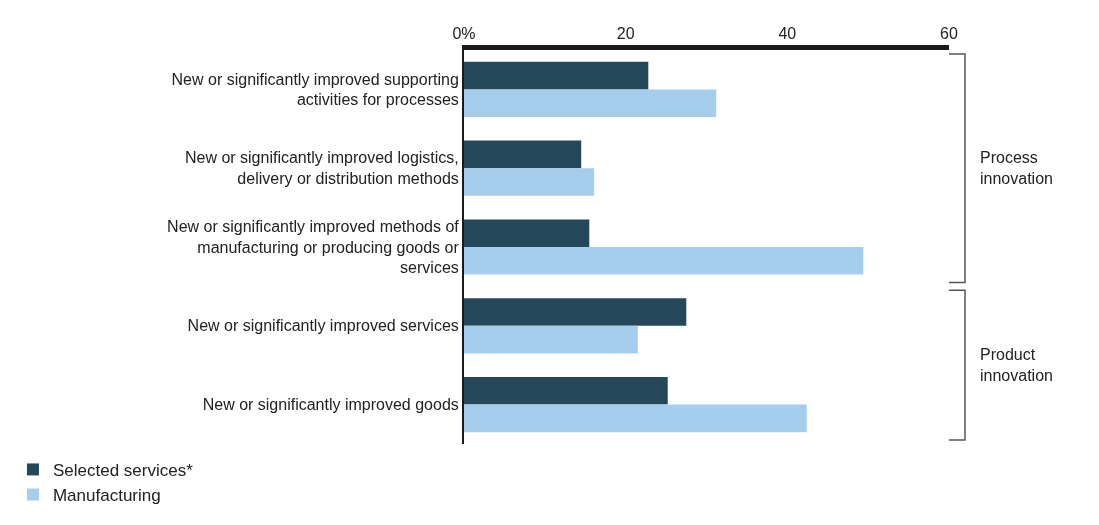 The height and width of the screenshot is (525, 1099). Describe the element at coordinates (323, 326) in the screenshot. I see `y-tick-label: New or significantly improved services` at that location.